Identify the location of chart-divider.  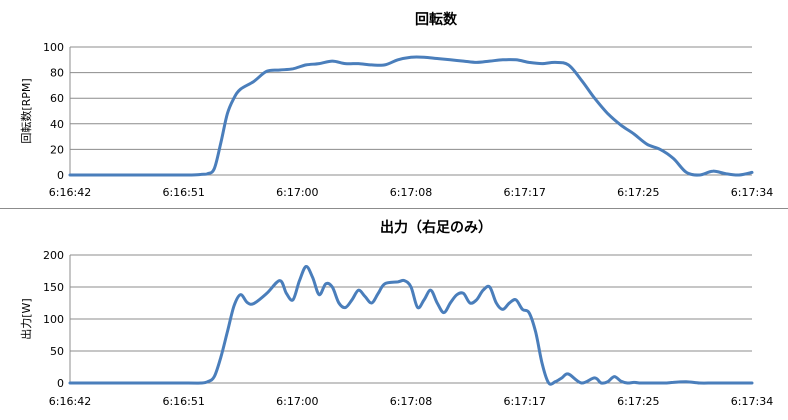
(394, 208).